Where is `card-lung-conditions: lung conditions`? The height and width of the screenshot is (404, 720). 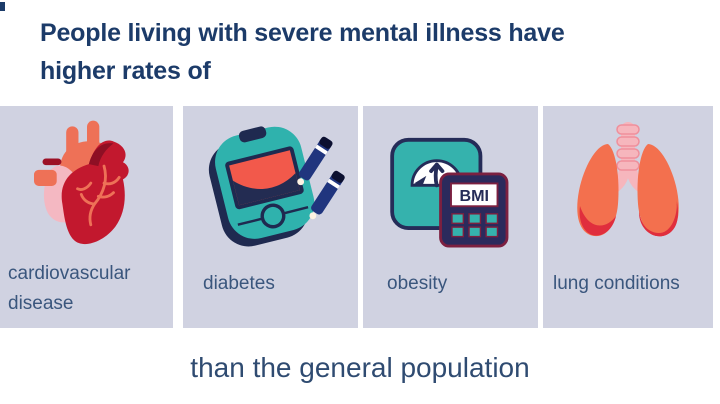
card-lung-conditions: lung conditions is located at coordinates (628, 217).